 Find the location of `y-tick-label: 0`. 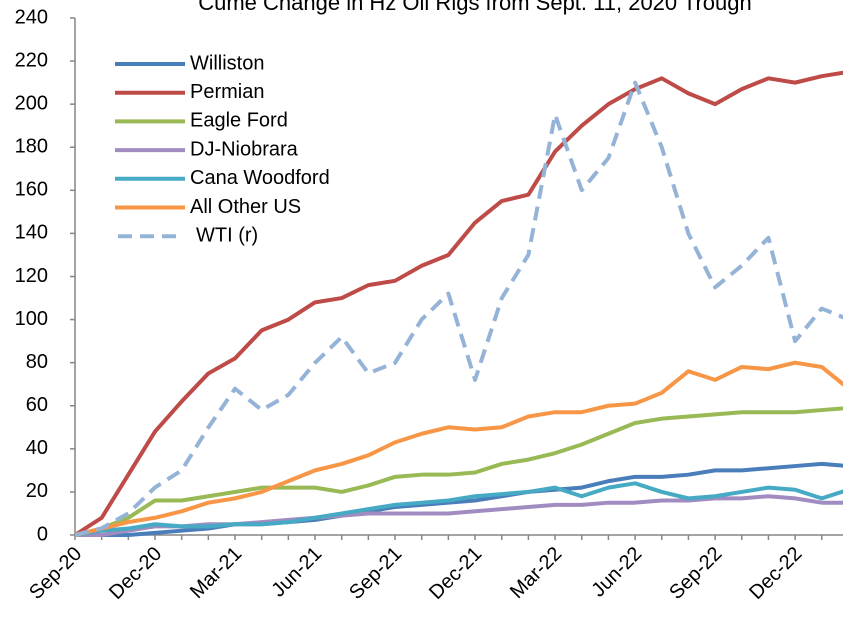

y-tick-label: 0 is located at coordinates (42, 534).